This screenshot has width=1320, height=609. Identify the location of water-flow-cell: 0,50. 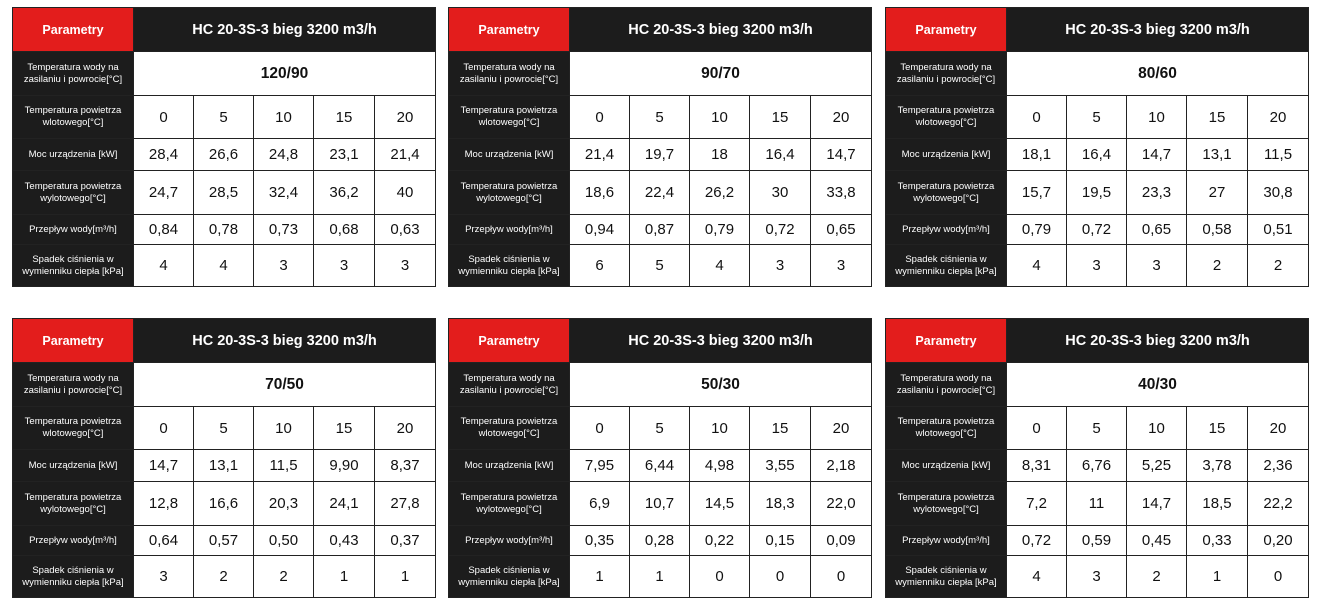
(283, 540).